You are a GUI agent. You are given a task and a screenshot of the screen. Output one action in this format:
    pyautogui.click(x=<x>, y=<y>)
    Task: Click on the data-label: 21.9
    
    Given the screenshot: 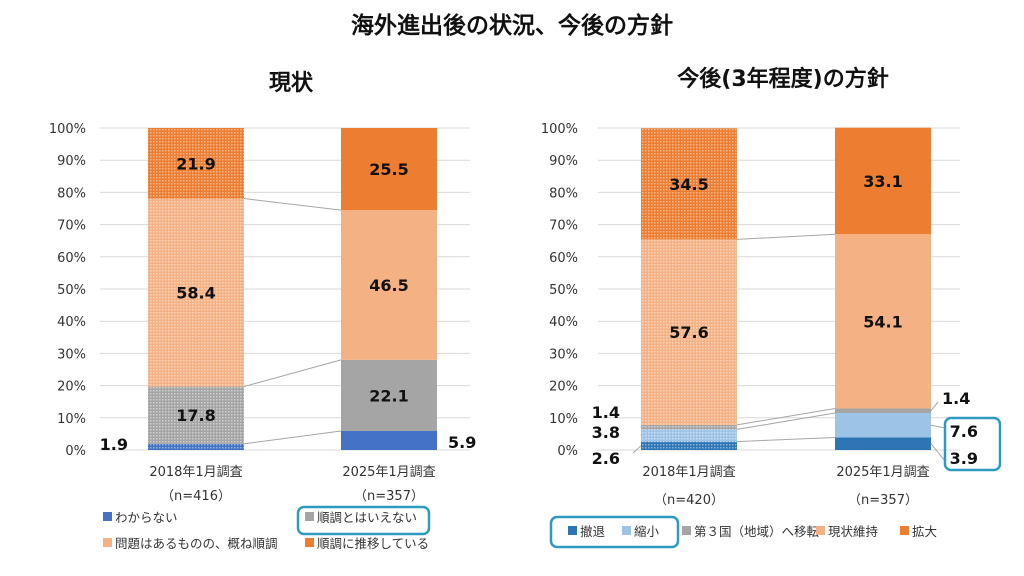 What is the action you would take?
    pyautogui.click(x=195, y=163)
    